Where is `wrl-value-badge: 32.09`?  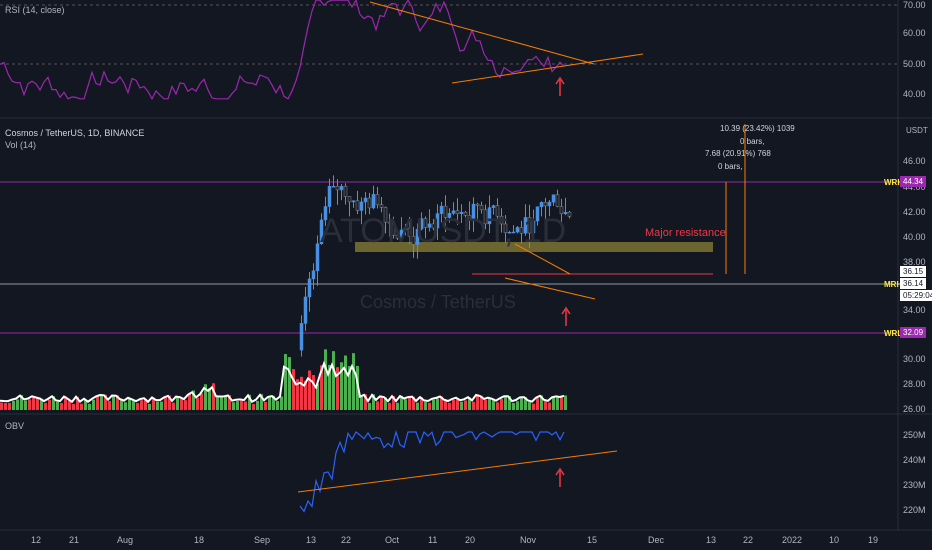 wrl-value-badge: 32.09 is located at coordinates (913, 332).